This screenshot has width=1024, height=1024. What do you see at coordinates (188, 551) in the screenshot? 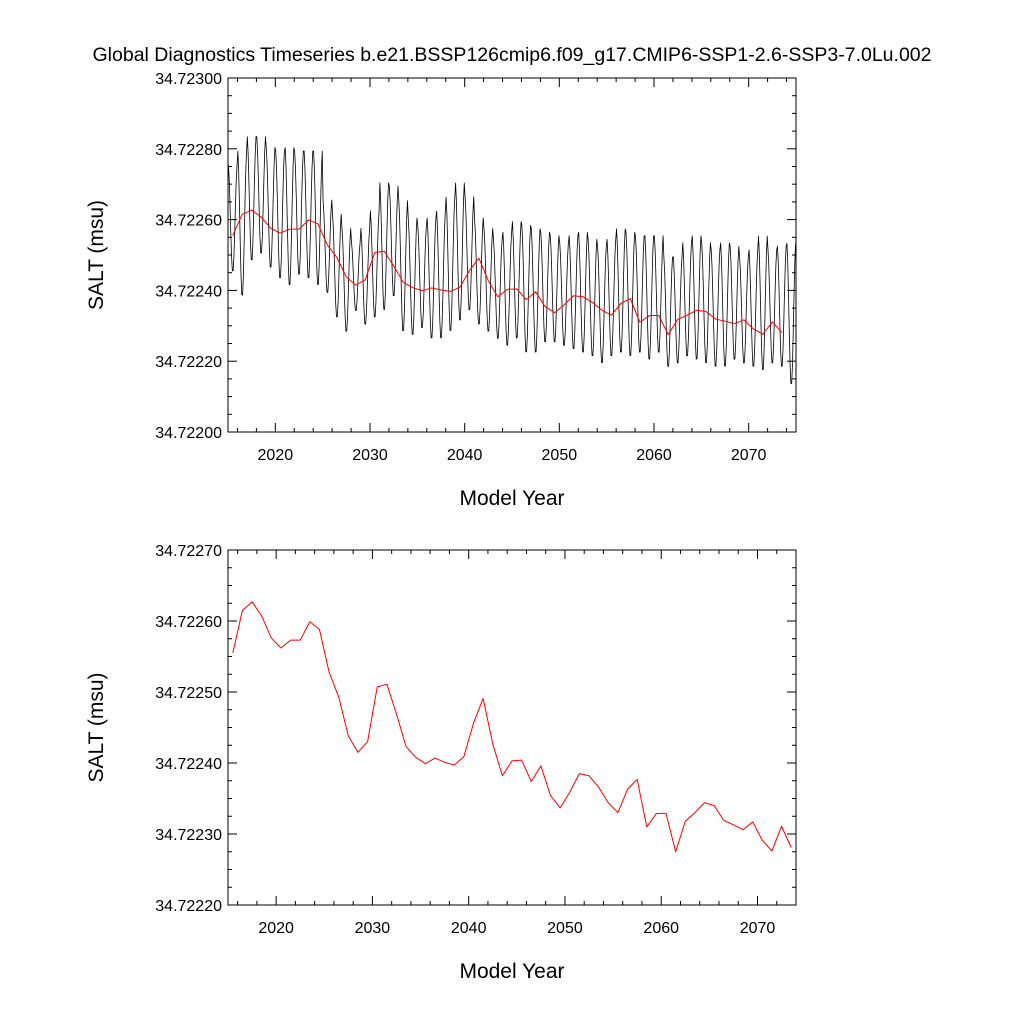
I see `y-tick-label: 34.72270` at bounding box center [188, 551].